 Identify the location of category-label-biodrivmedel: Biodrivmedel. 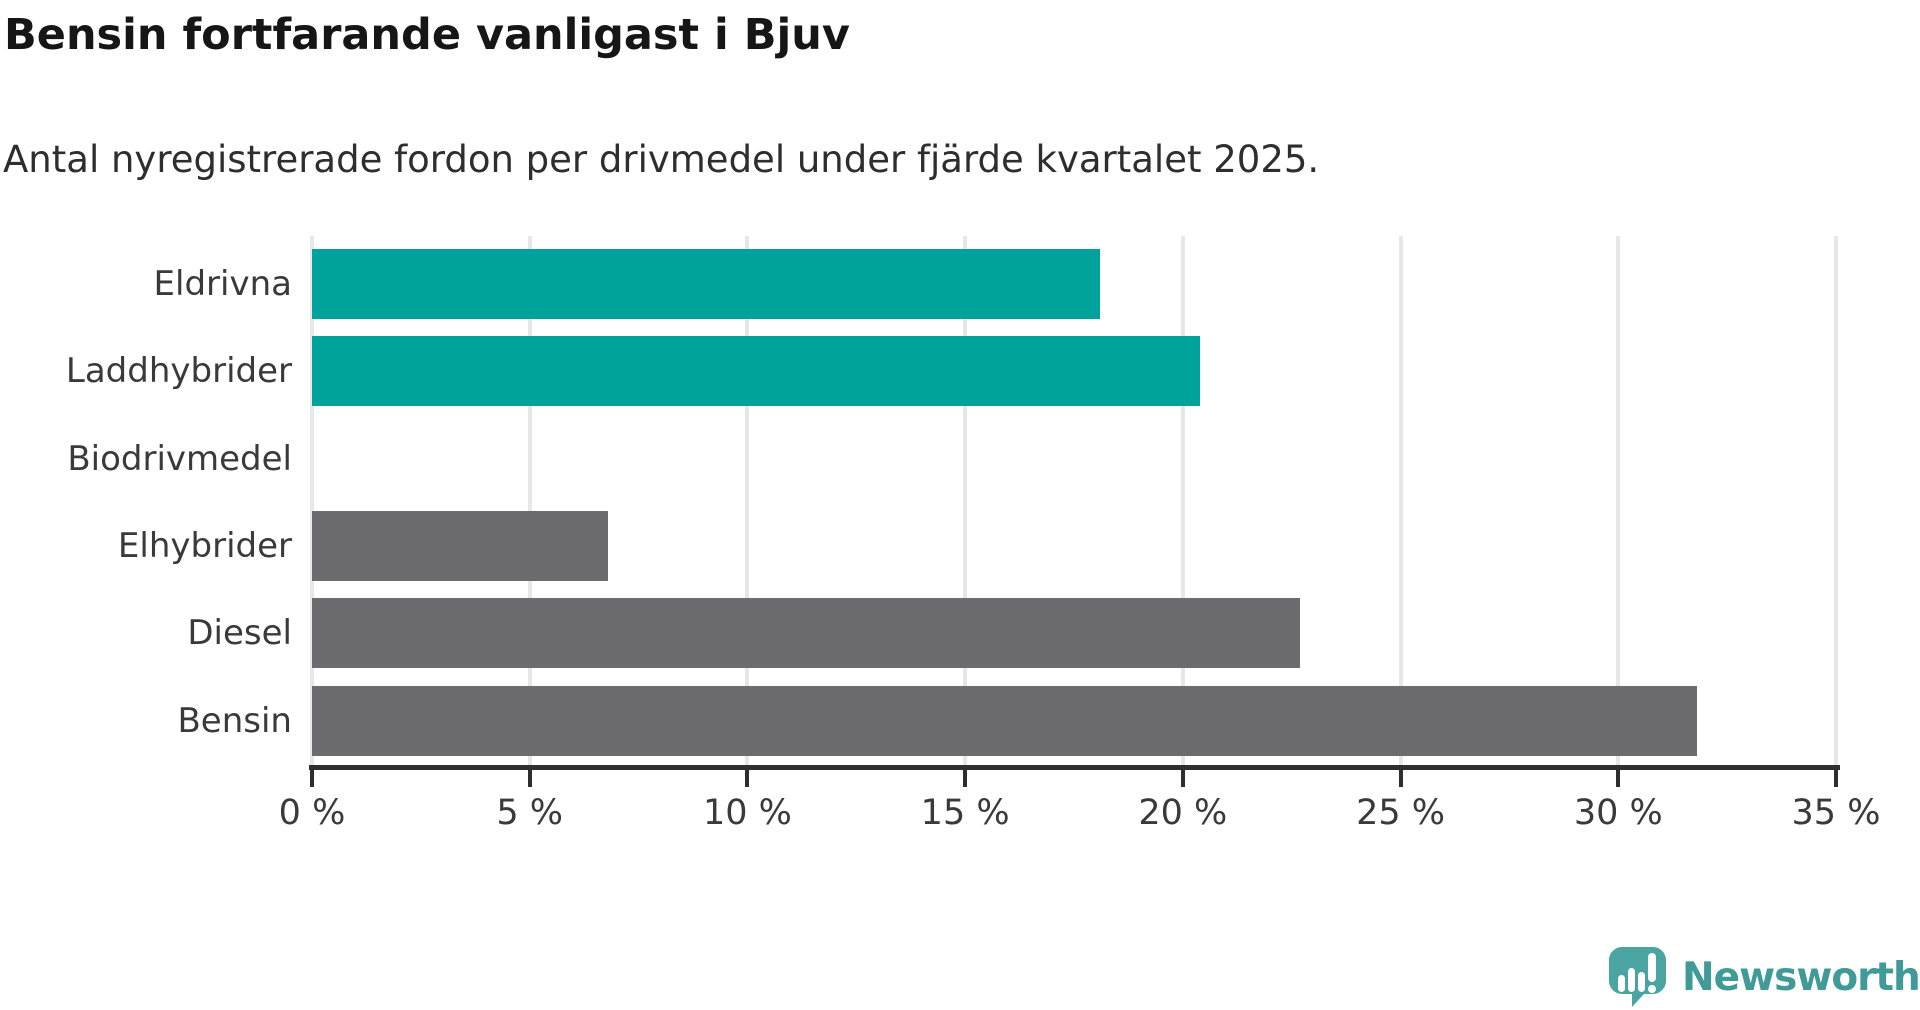
(179, 458).